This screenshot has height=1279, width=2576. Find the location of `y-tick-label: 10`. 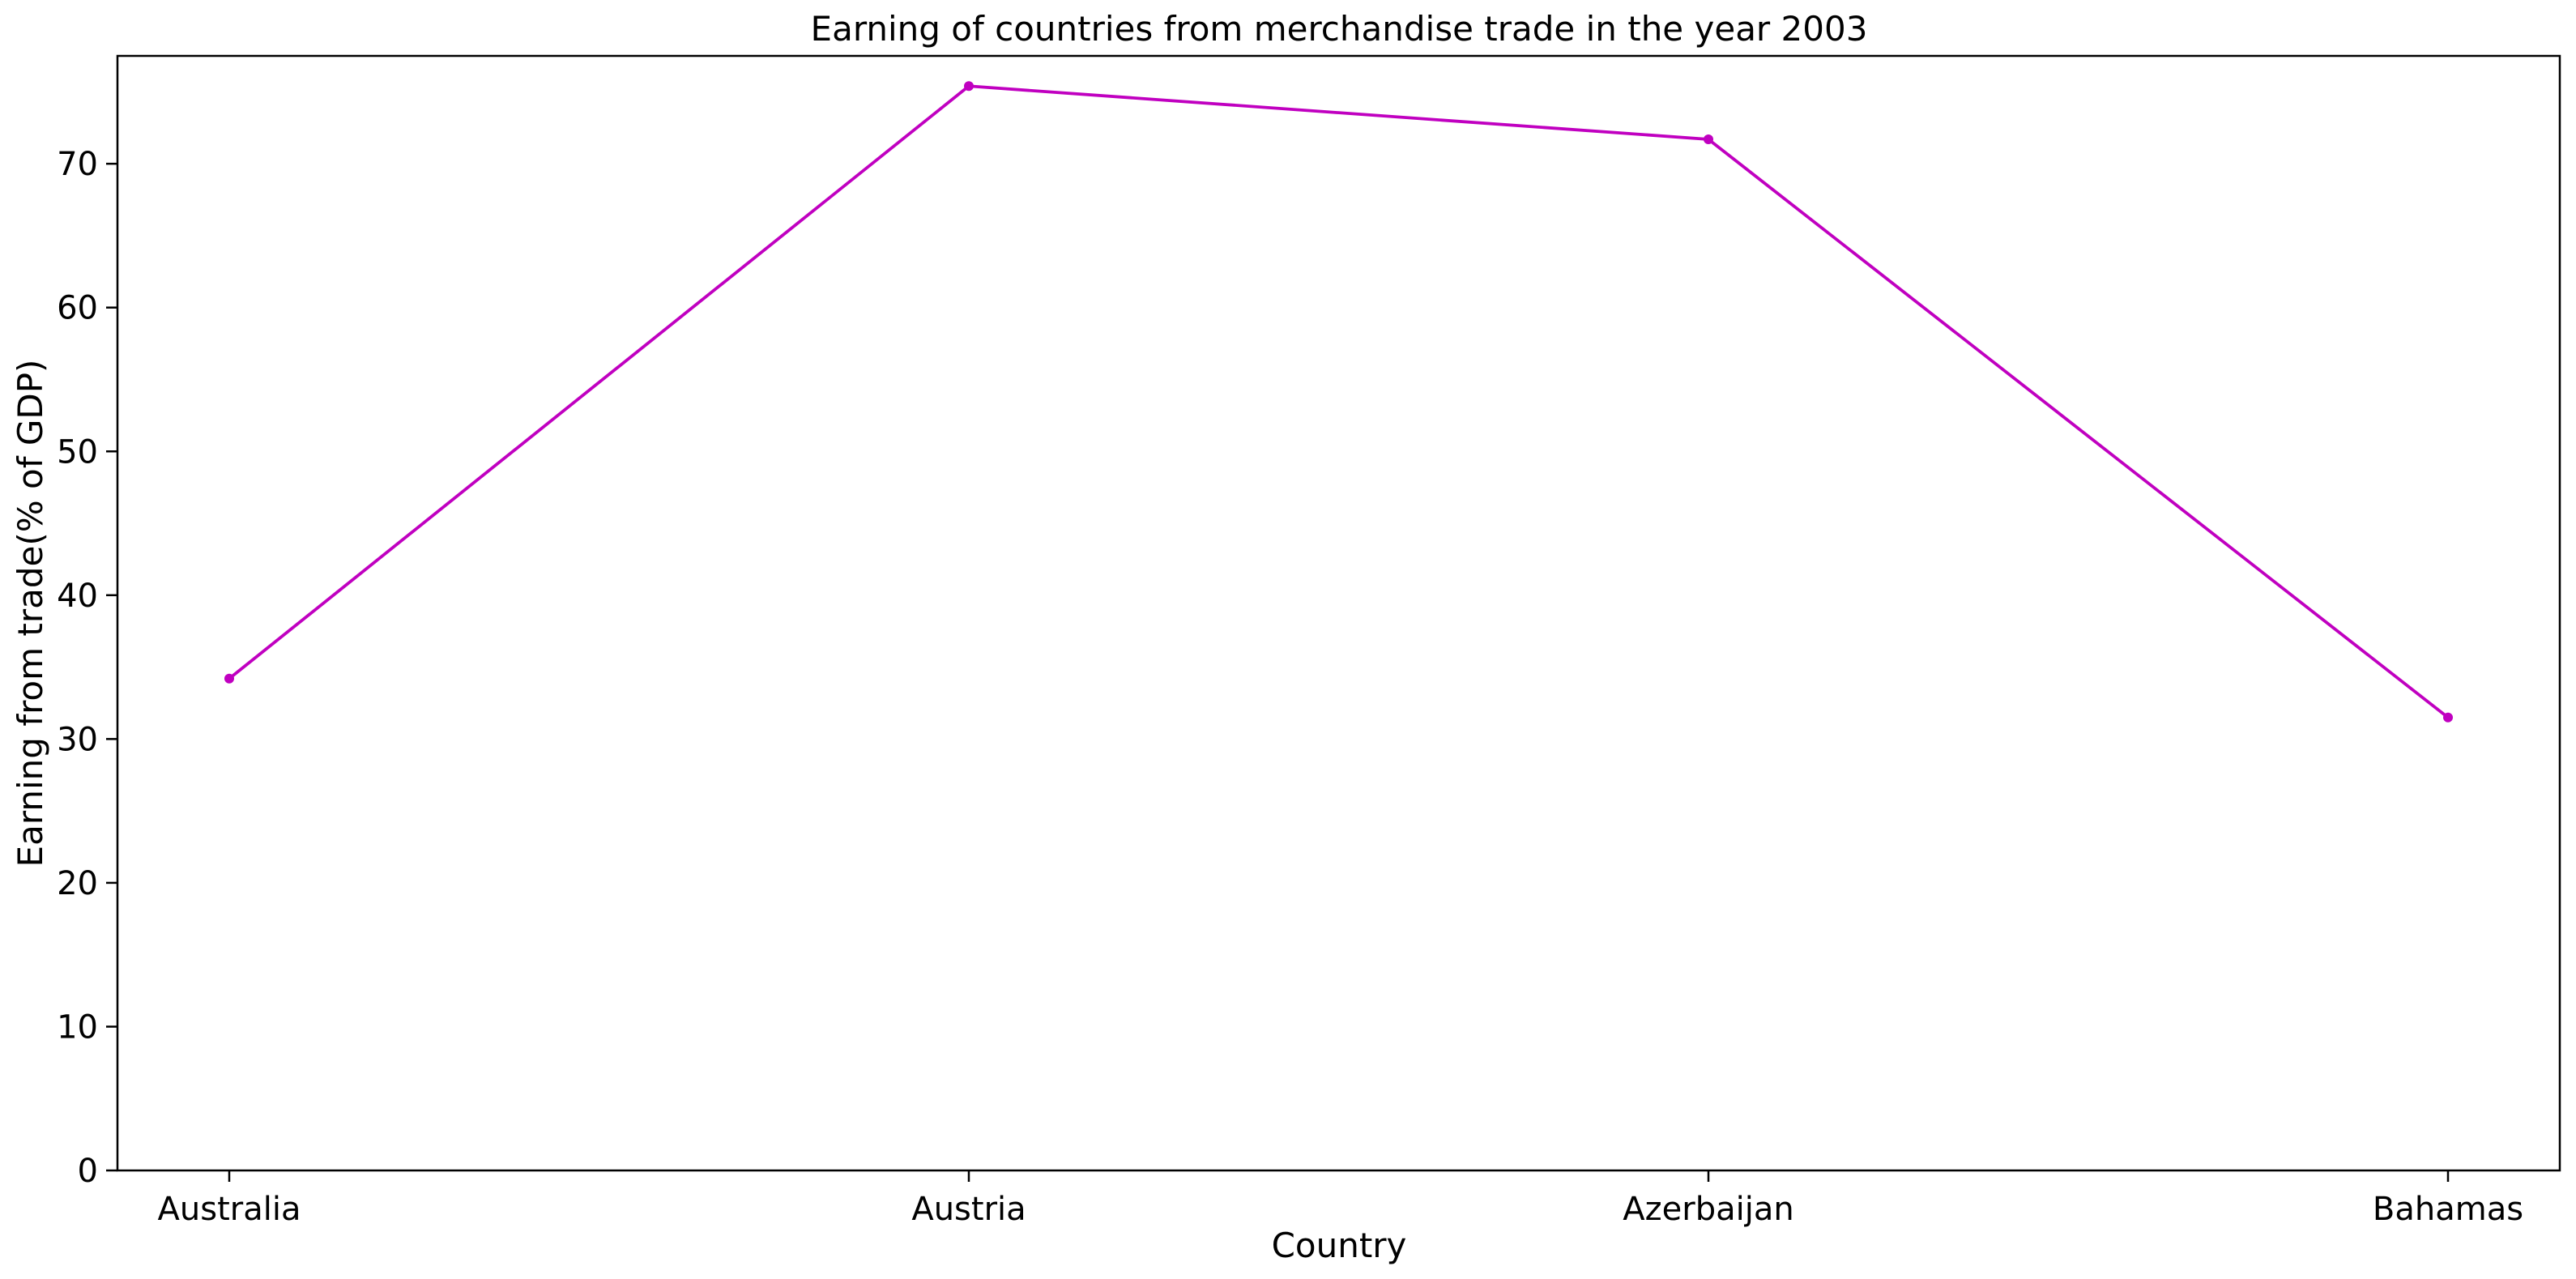

y-tick-label: 10 is located at coordinates (78, 1027).